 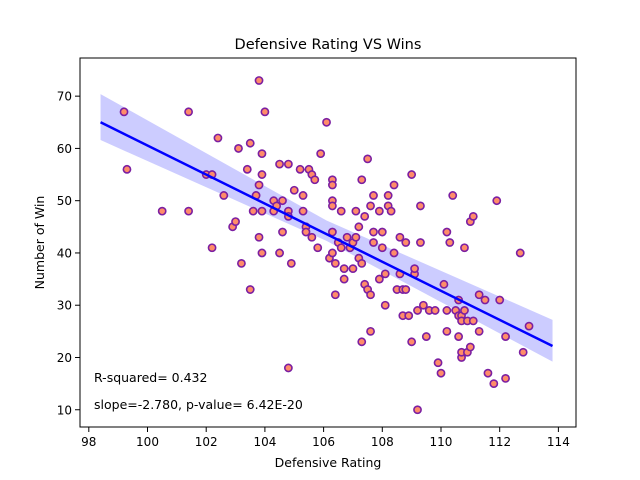 What do you see at coordinates (323, 442) in the screenshot?
I see `x-tick-label: 106` at bounding box center [323, 442].